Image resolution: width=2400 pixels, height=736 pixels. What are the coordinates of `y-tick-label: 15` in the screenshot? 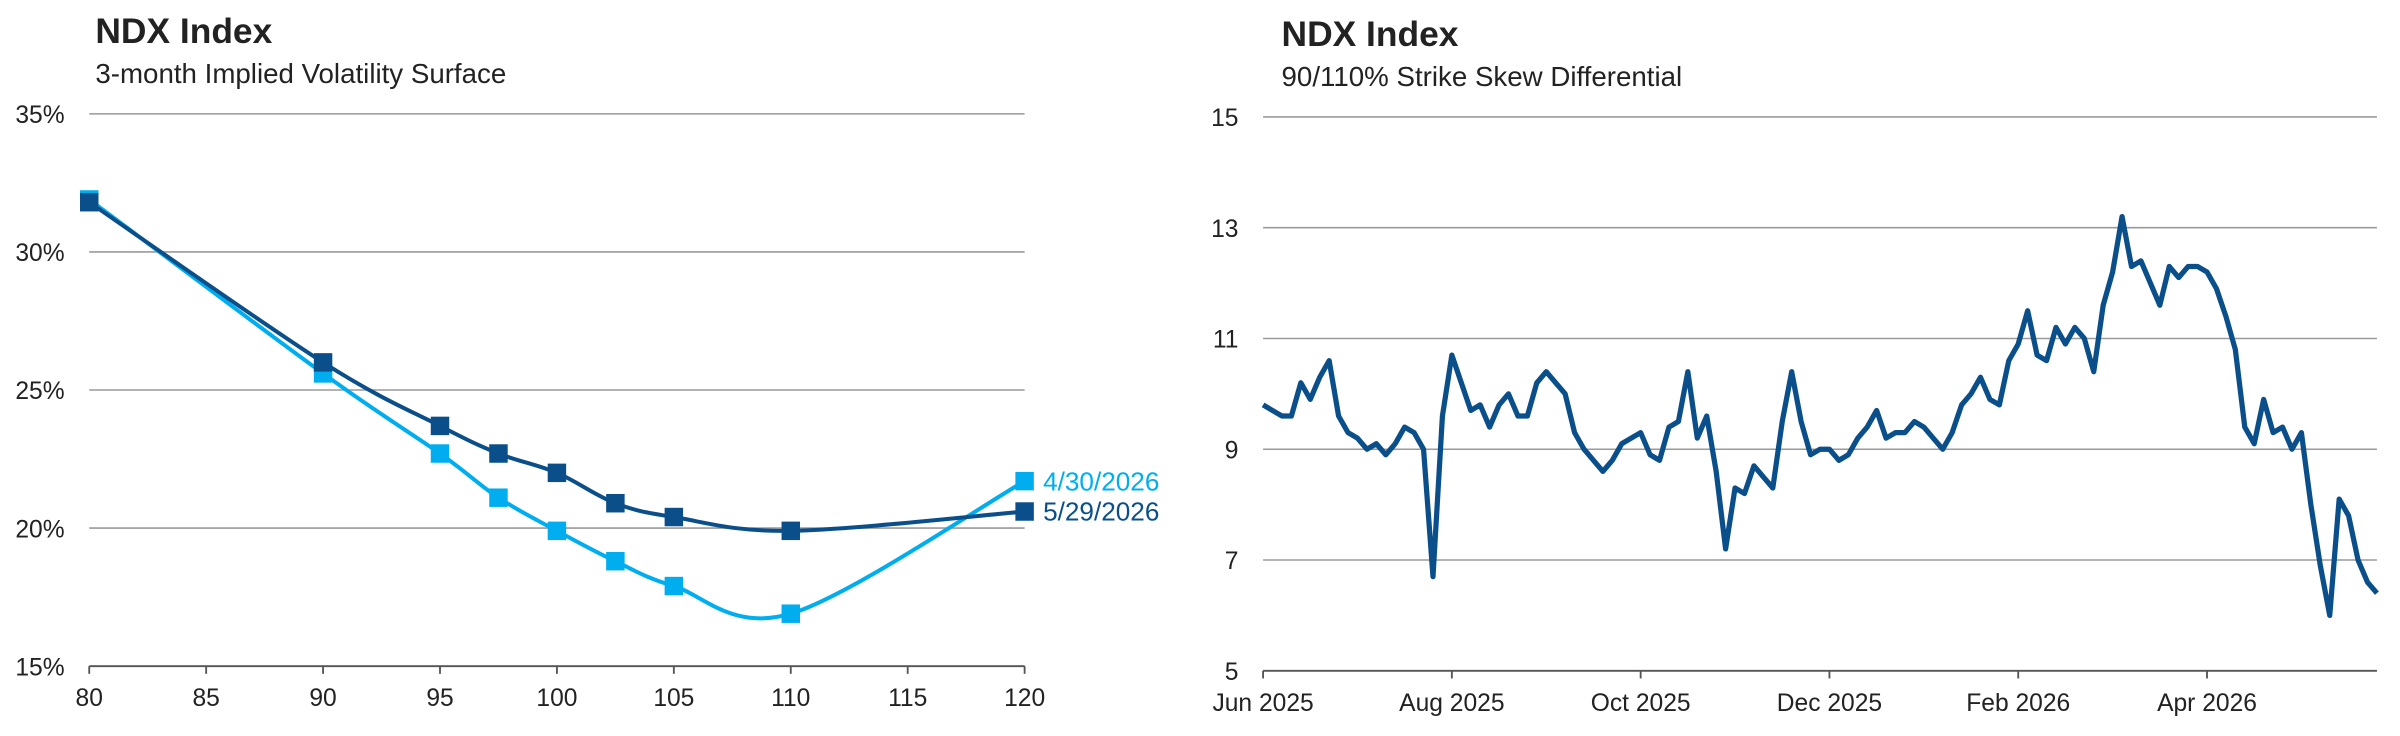 It's located at (1224, 118).